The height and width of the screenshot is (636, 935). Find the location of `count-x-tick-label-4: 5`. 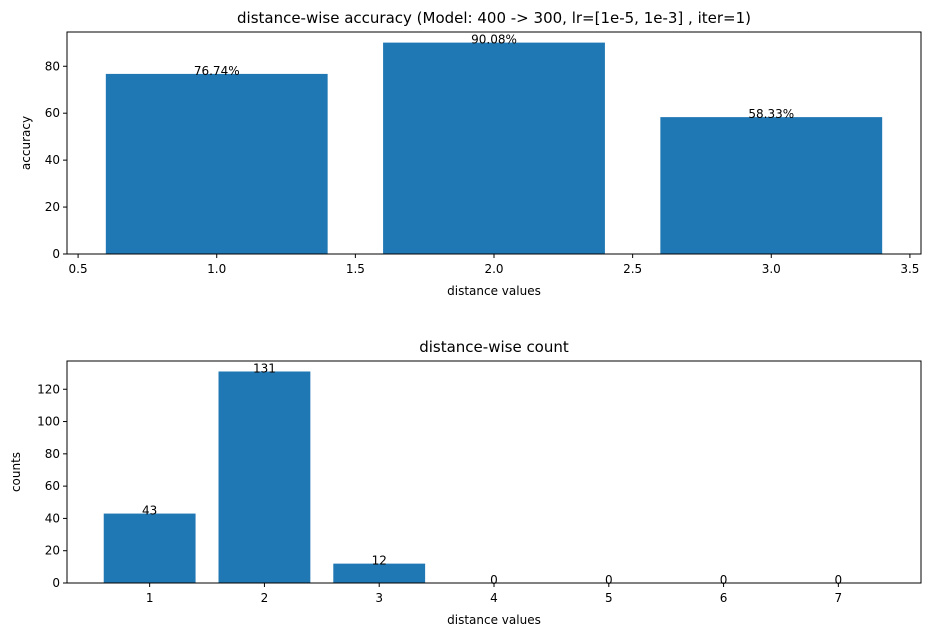

count-x-tick-label-4: 5 is located at coordinates (609, 598).